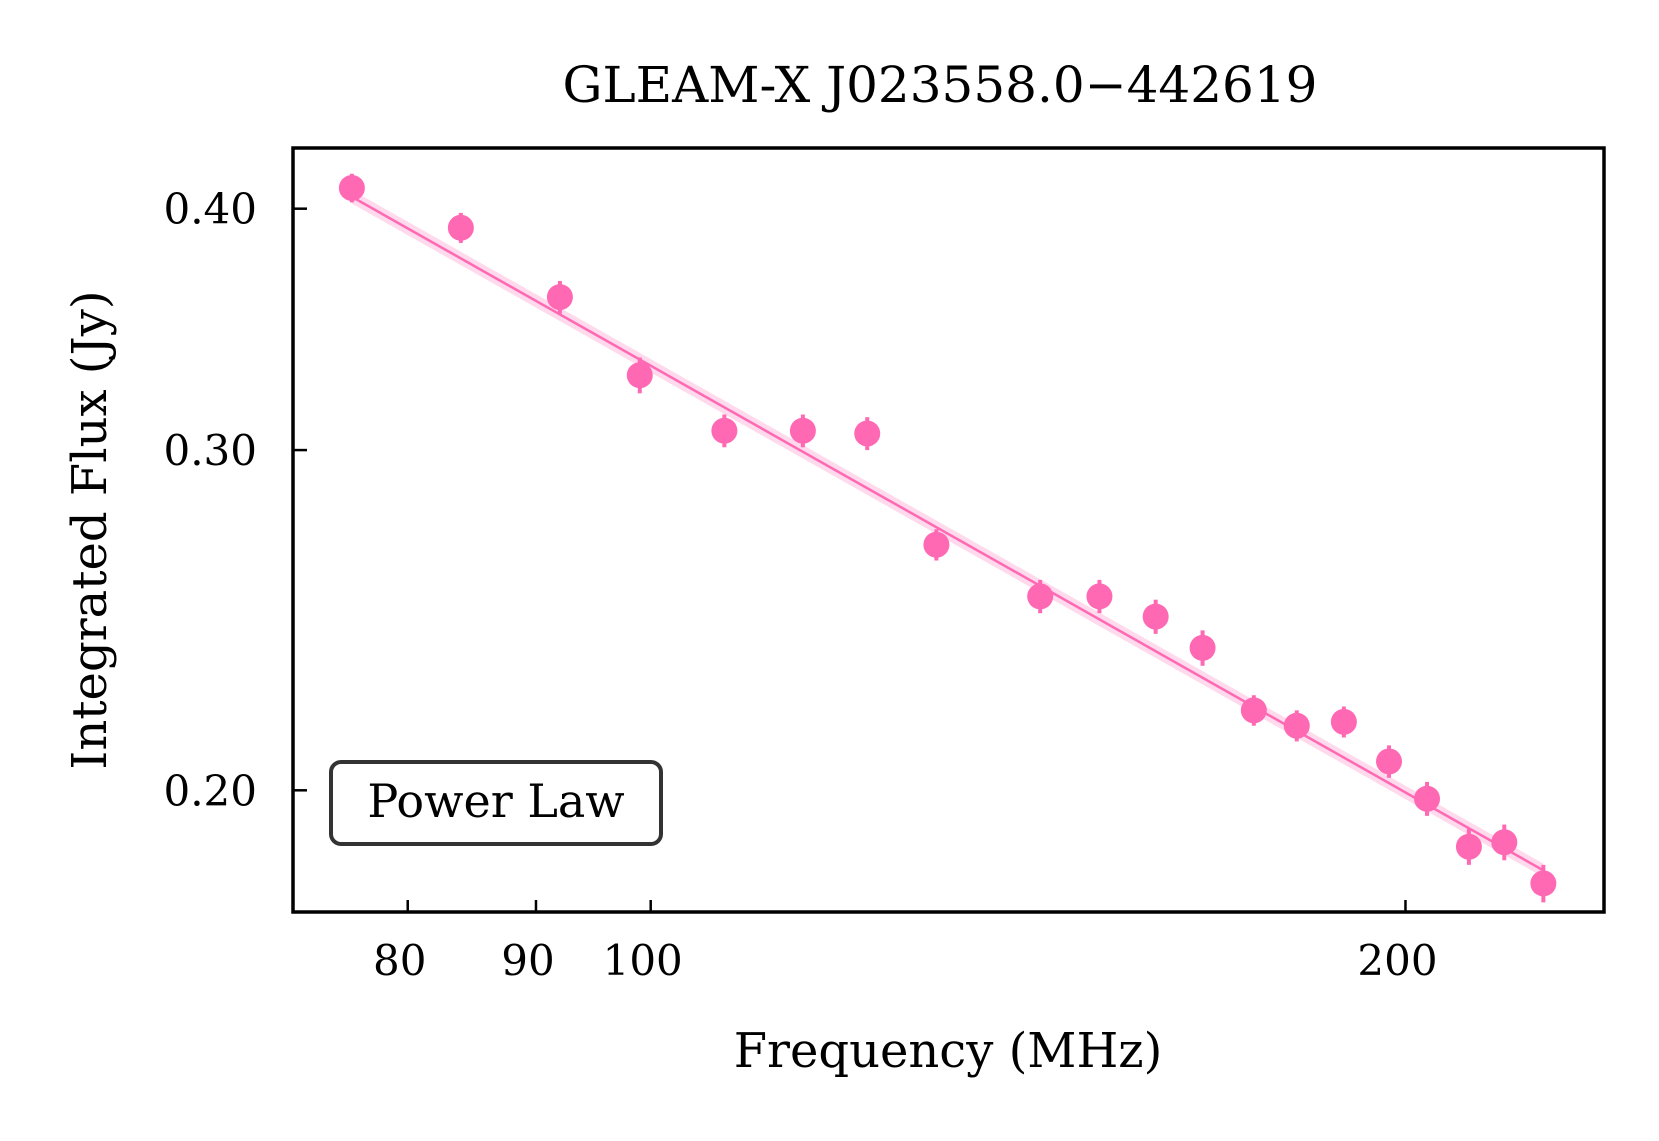 This screenshot has width=1659, height=1141. What do you see at coordinates (527, 960) in the screenshot?
I see `x-tick-label: 90` at bounding box center [527, 960].